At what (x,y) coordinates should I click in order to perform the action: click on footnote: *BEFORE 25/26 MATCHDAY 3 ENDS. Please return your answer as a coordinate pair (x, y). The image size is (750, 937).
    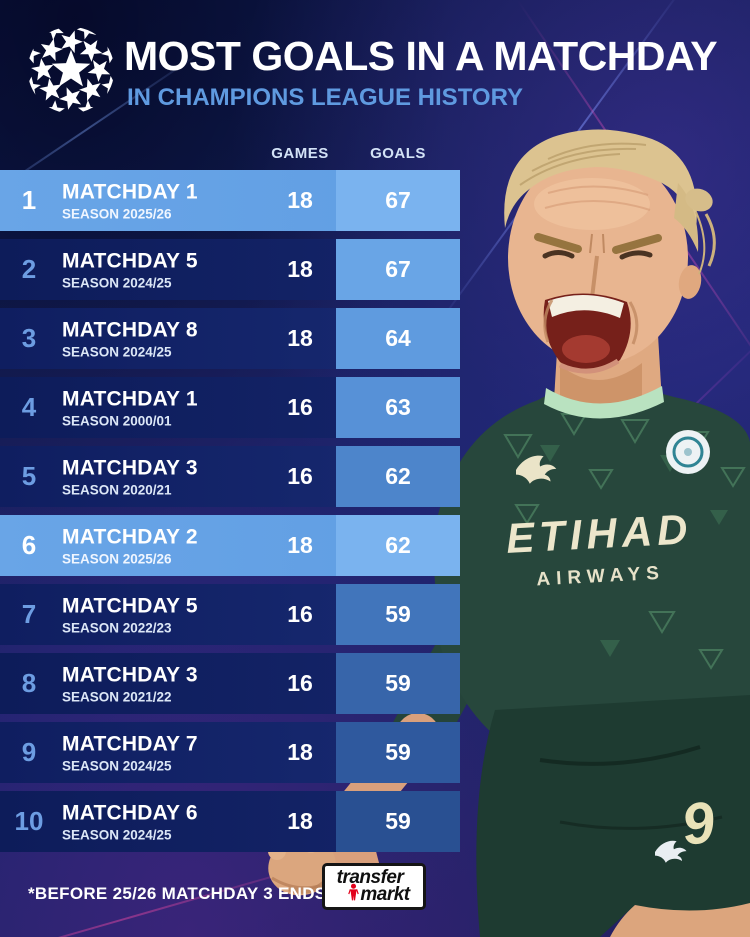
    Looking at the image, I should click on (177, 893).